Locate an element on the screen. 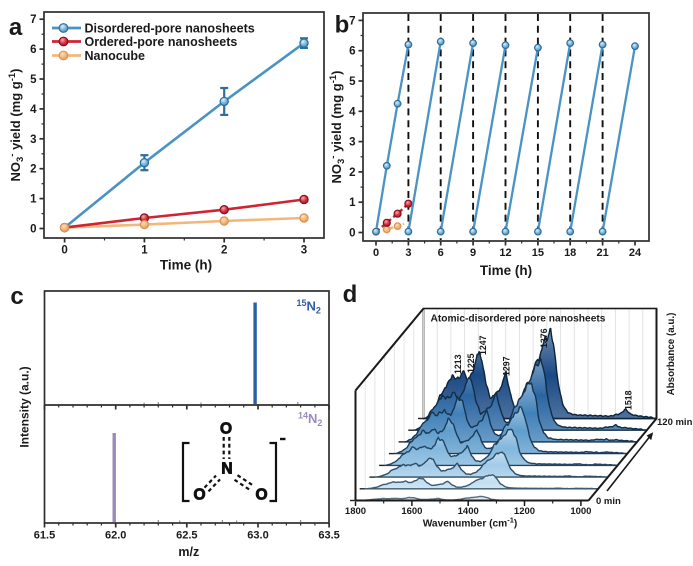  svg-text: 9 is located at coordinates (473, 253).